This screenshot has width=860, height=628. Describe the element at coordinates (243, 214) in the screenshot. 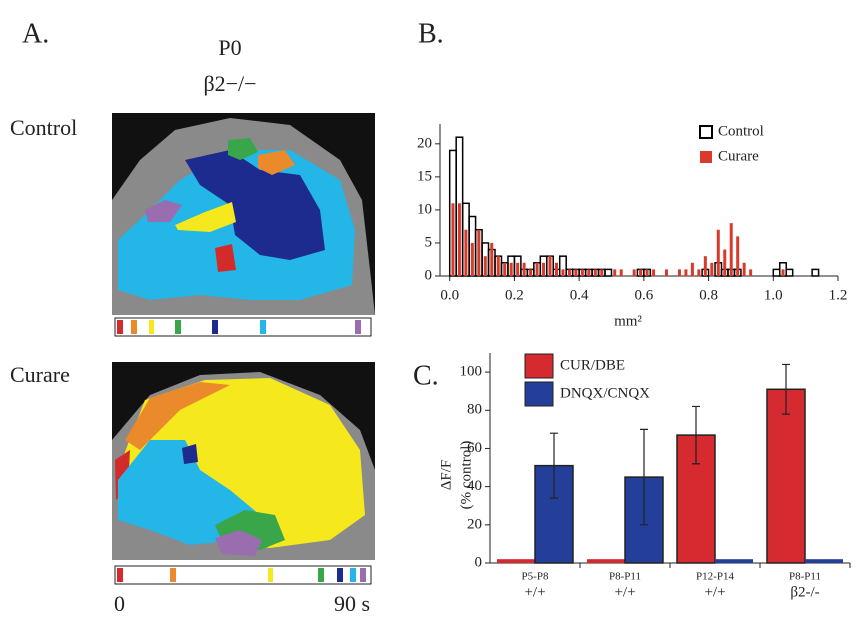

I see `control-image` at that location.